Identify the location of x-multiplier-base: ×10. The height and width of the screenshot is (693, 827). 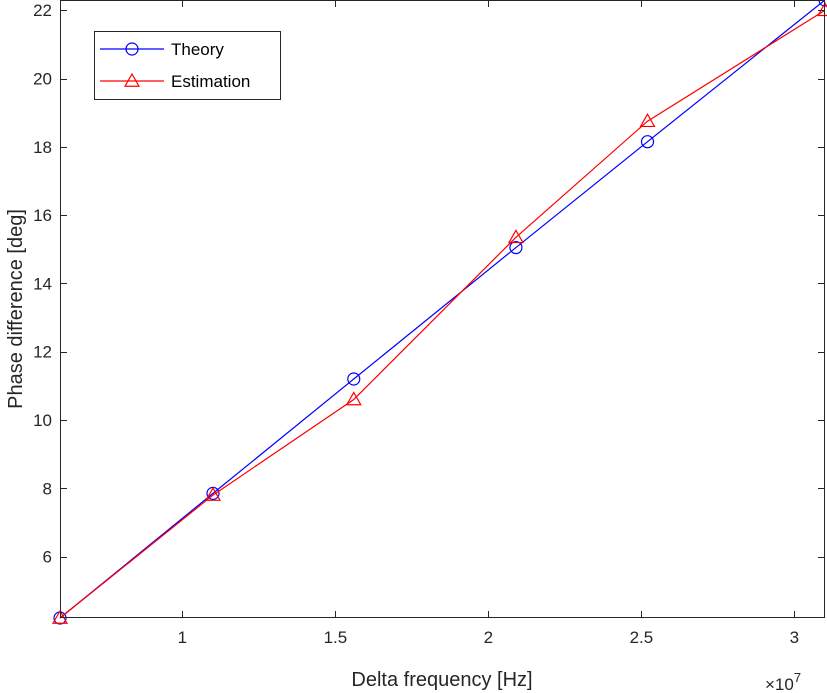
(779, 684).